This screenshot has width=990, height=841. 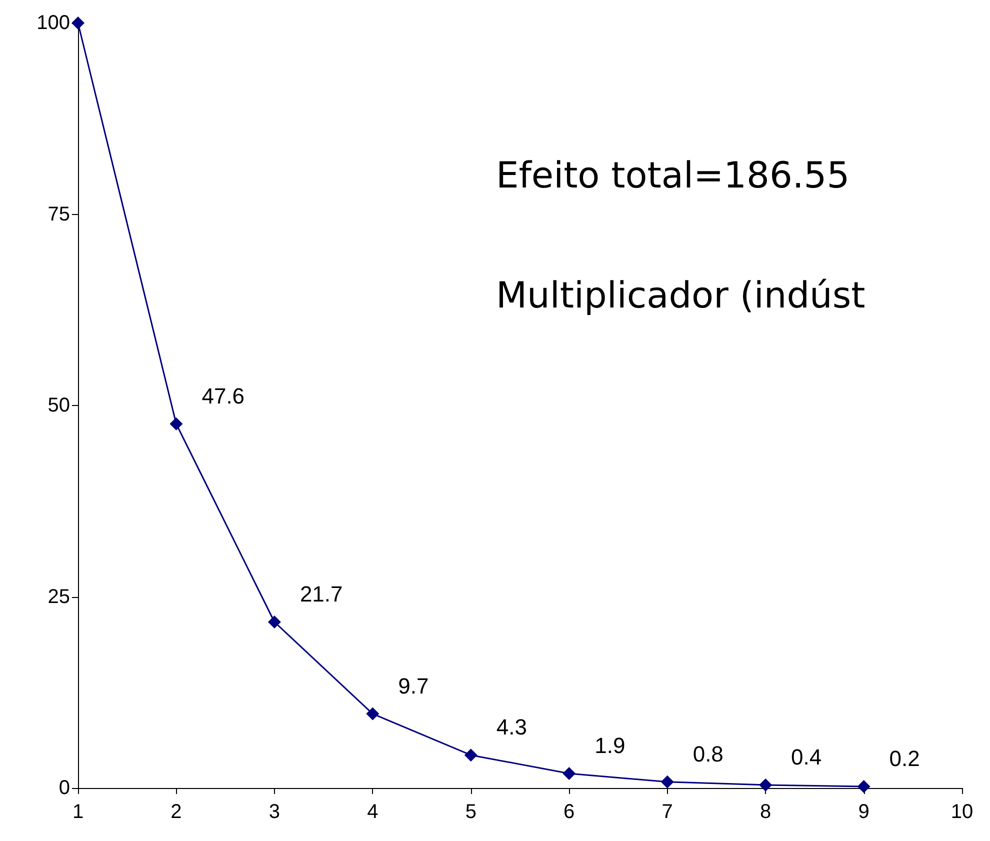 I want to click on data-label: 1.9, so click(x=610, y=745).